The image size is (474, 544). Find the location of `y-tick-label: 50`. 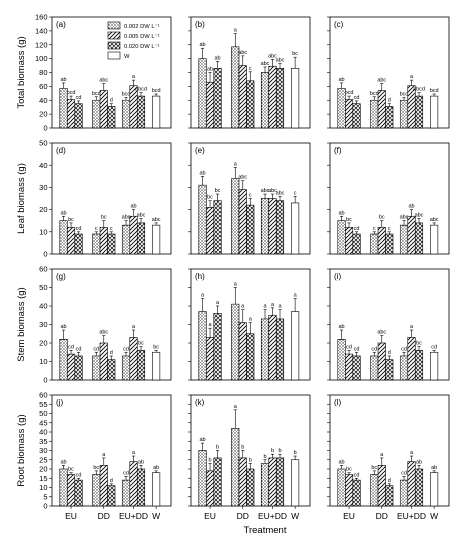

y-tick-label: 50 is located at coordinates (43, 143).